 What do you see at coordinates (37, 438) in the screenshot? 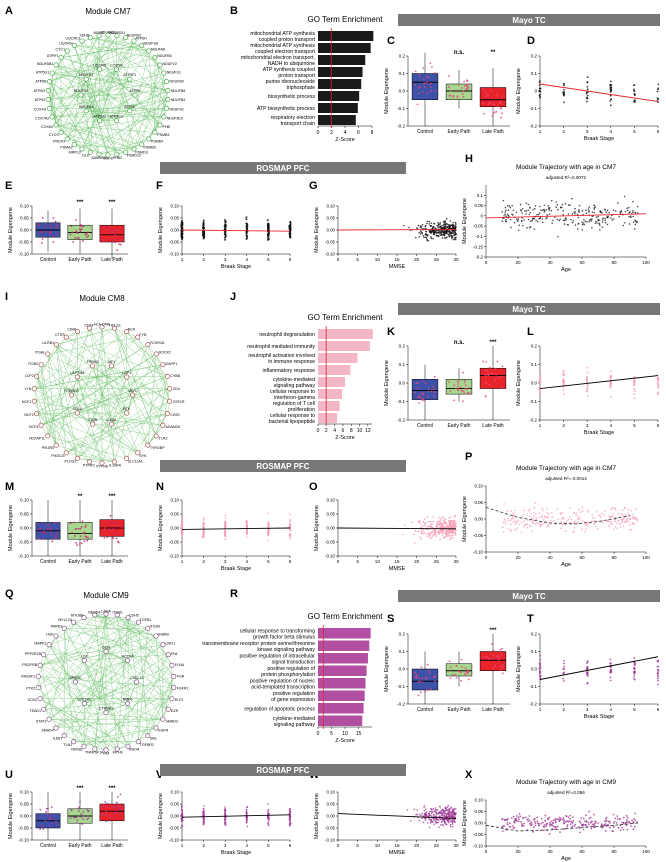
I see `network-node-label: NCKAP1L` at bounding box center [37, 438].